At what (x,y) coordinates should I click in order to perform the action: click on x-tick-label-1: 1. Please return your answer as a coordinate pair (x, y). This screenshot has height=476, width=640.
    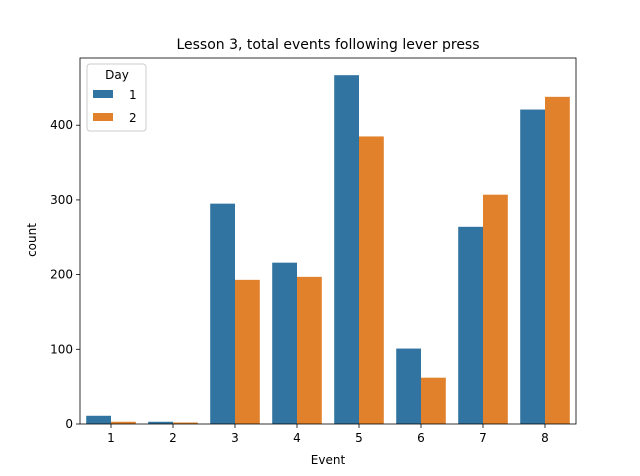
    Looking at the image, I should click on (111, 438).